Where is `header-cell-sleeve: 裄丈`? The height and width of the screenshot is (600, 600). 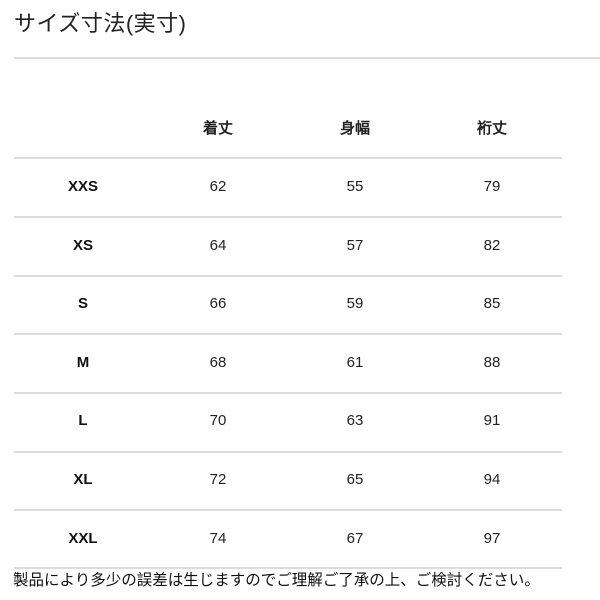 header-cell-sleeve: 裄丈 is located at coordinates (491, 128).